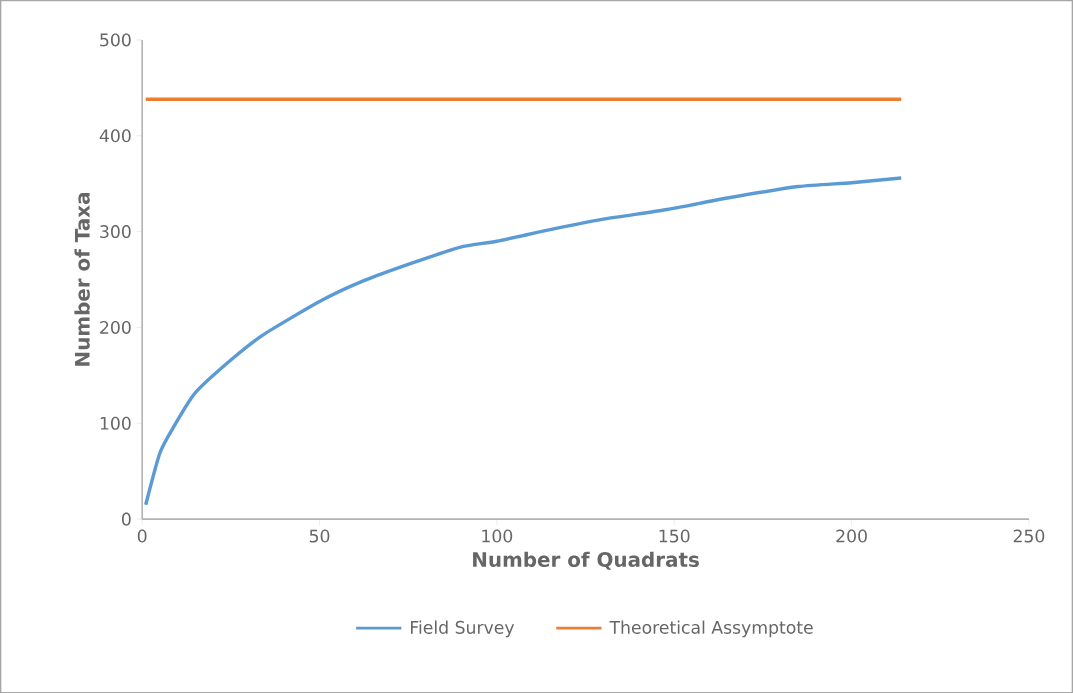 Image resolution: width=1073 pixels, height=693 pixels. Describe the element at coordinates (115, 136) in the screenshot. I see `y-tick-label: 400` at that location.